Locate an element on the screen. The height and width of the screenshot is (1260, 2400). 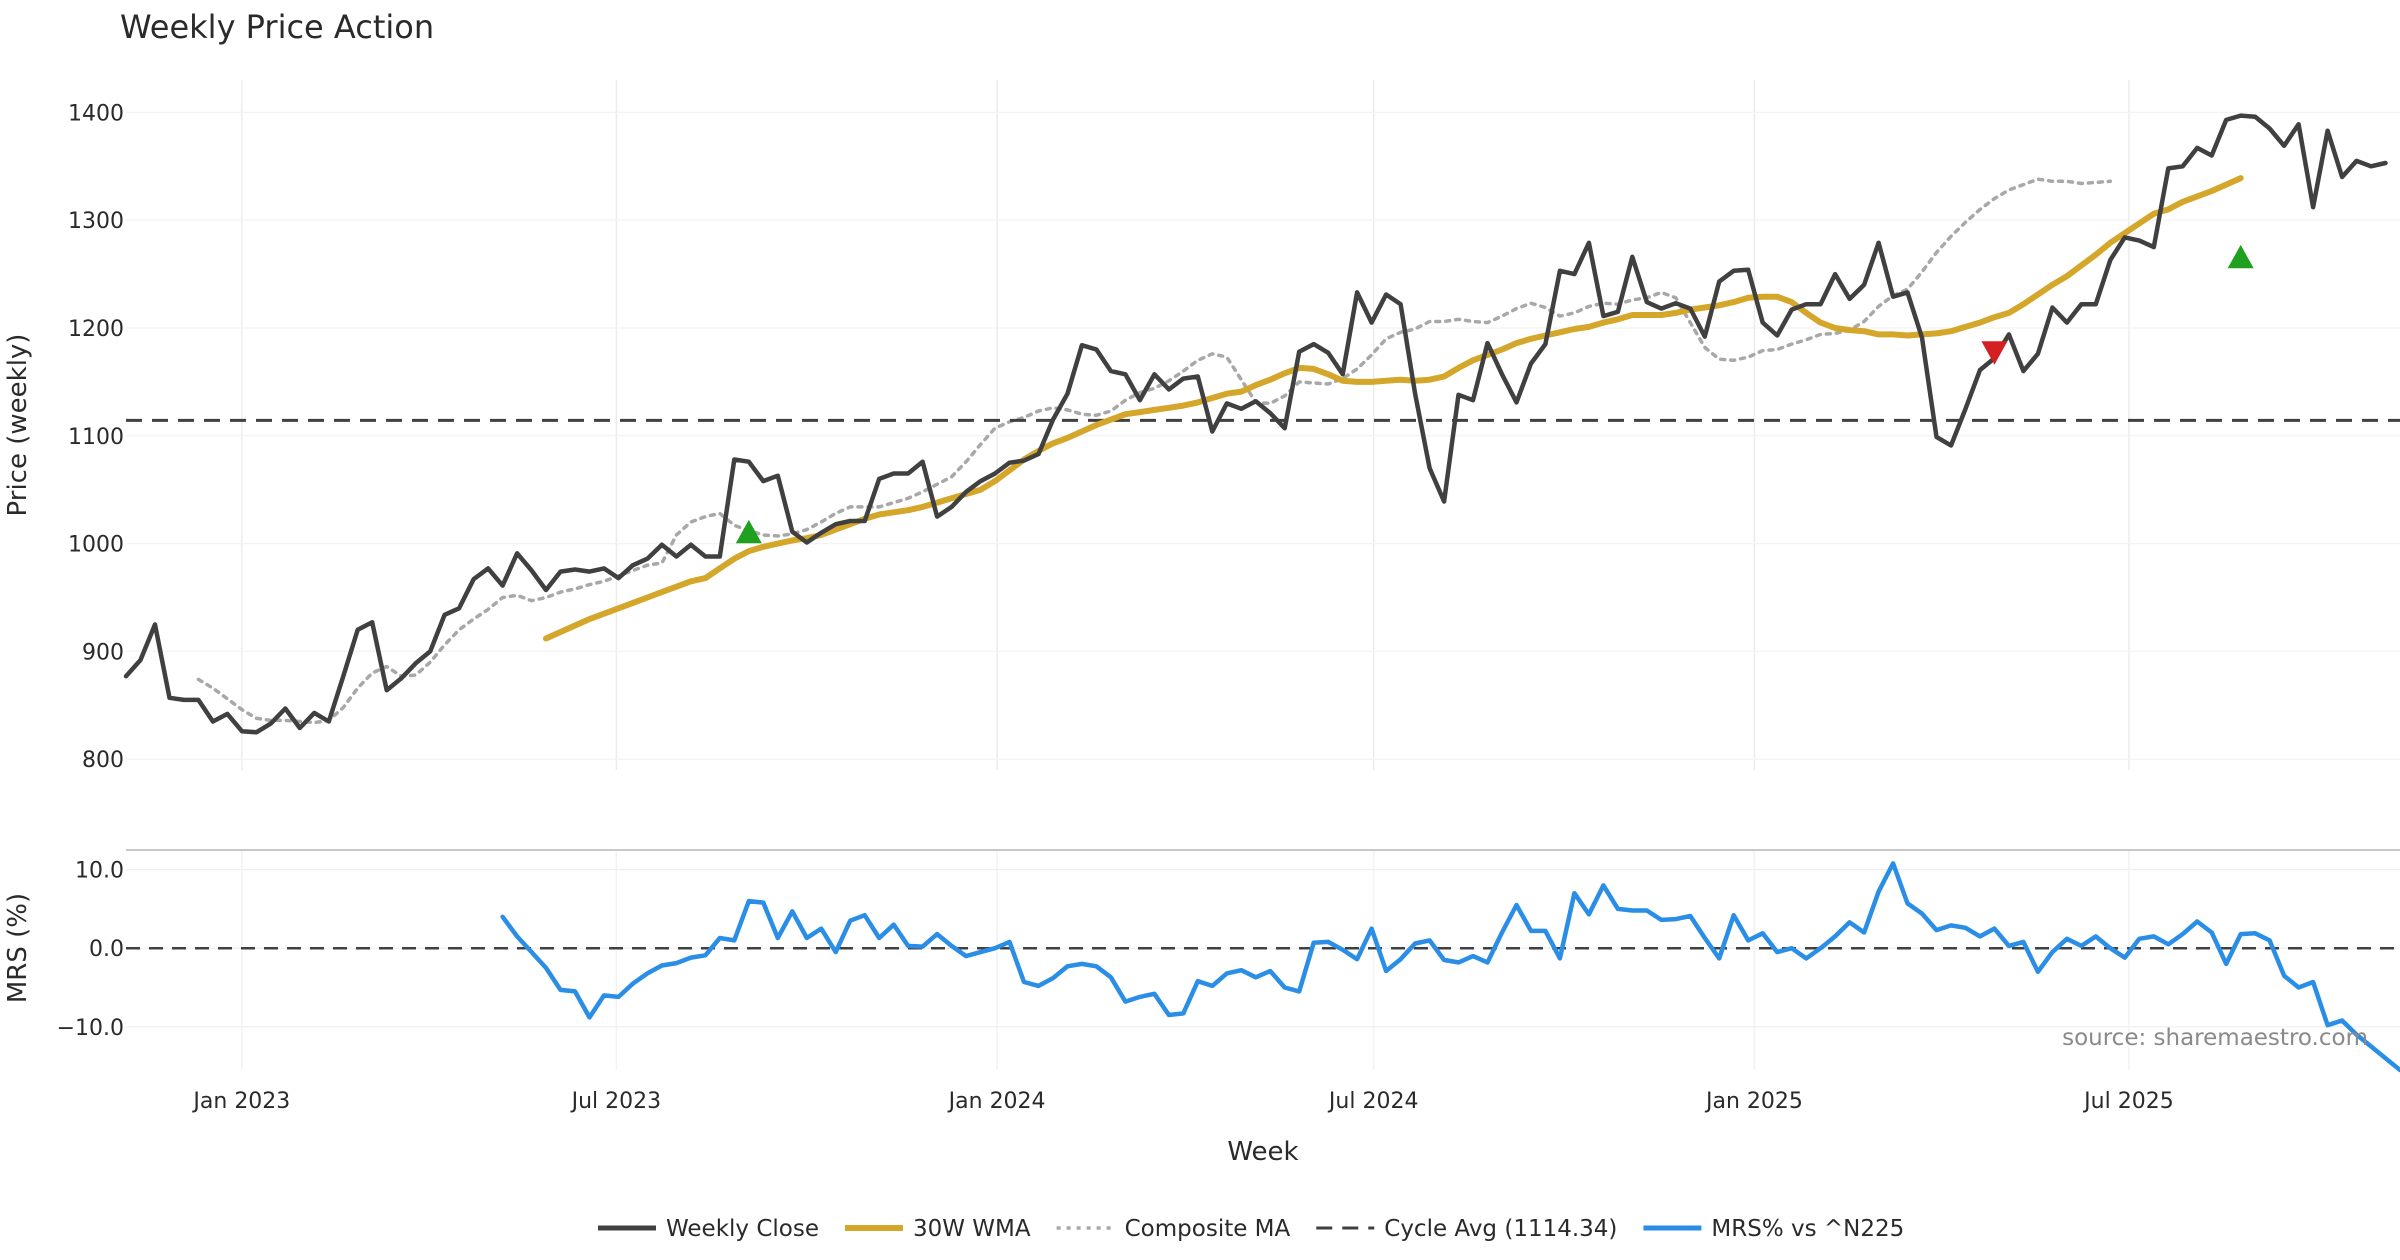
price-y-tick-label: 1200 is located at coordinates (96, 329).